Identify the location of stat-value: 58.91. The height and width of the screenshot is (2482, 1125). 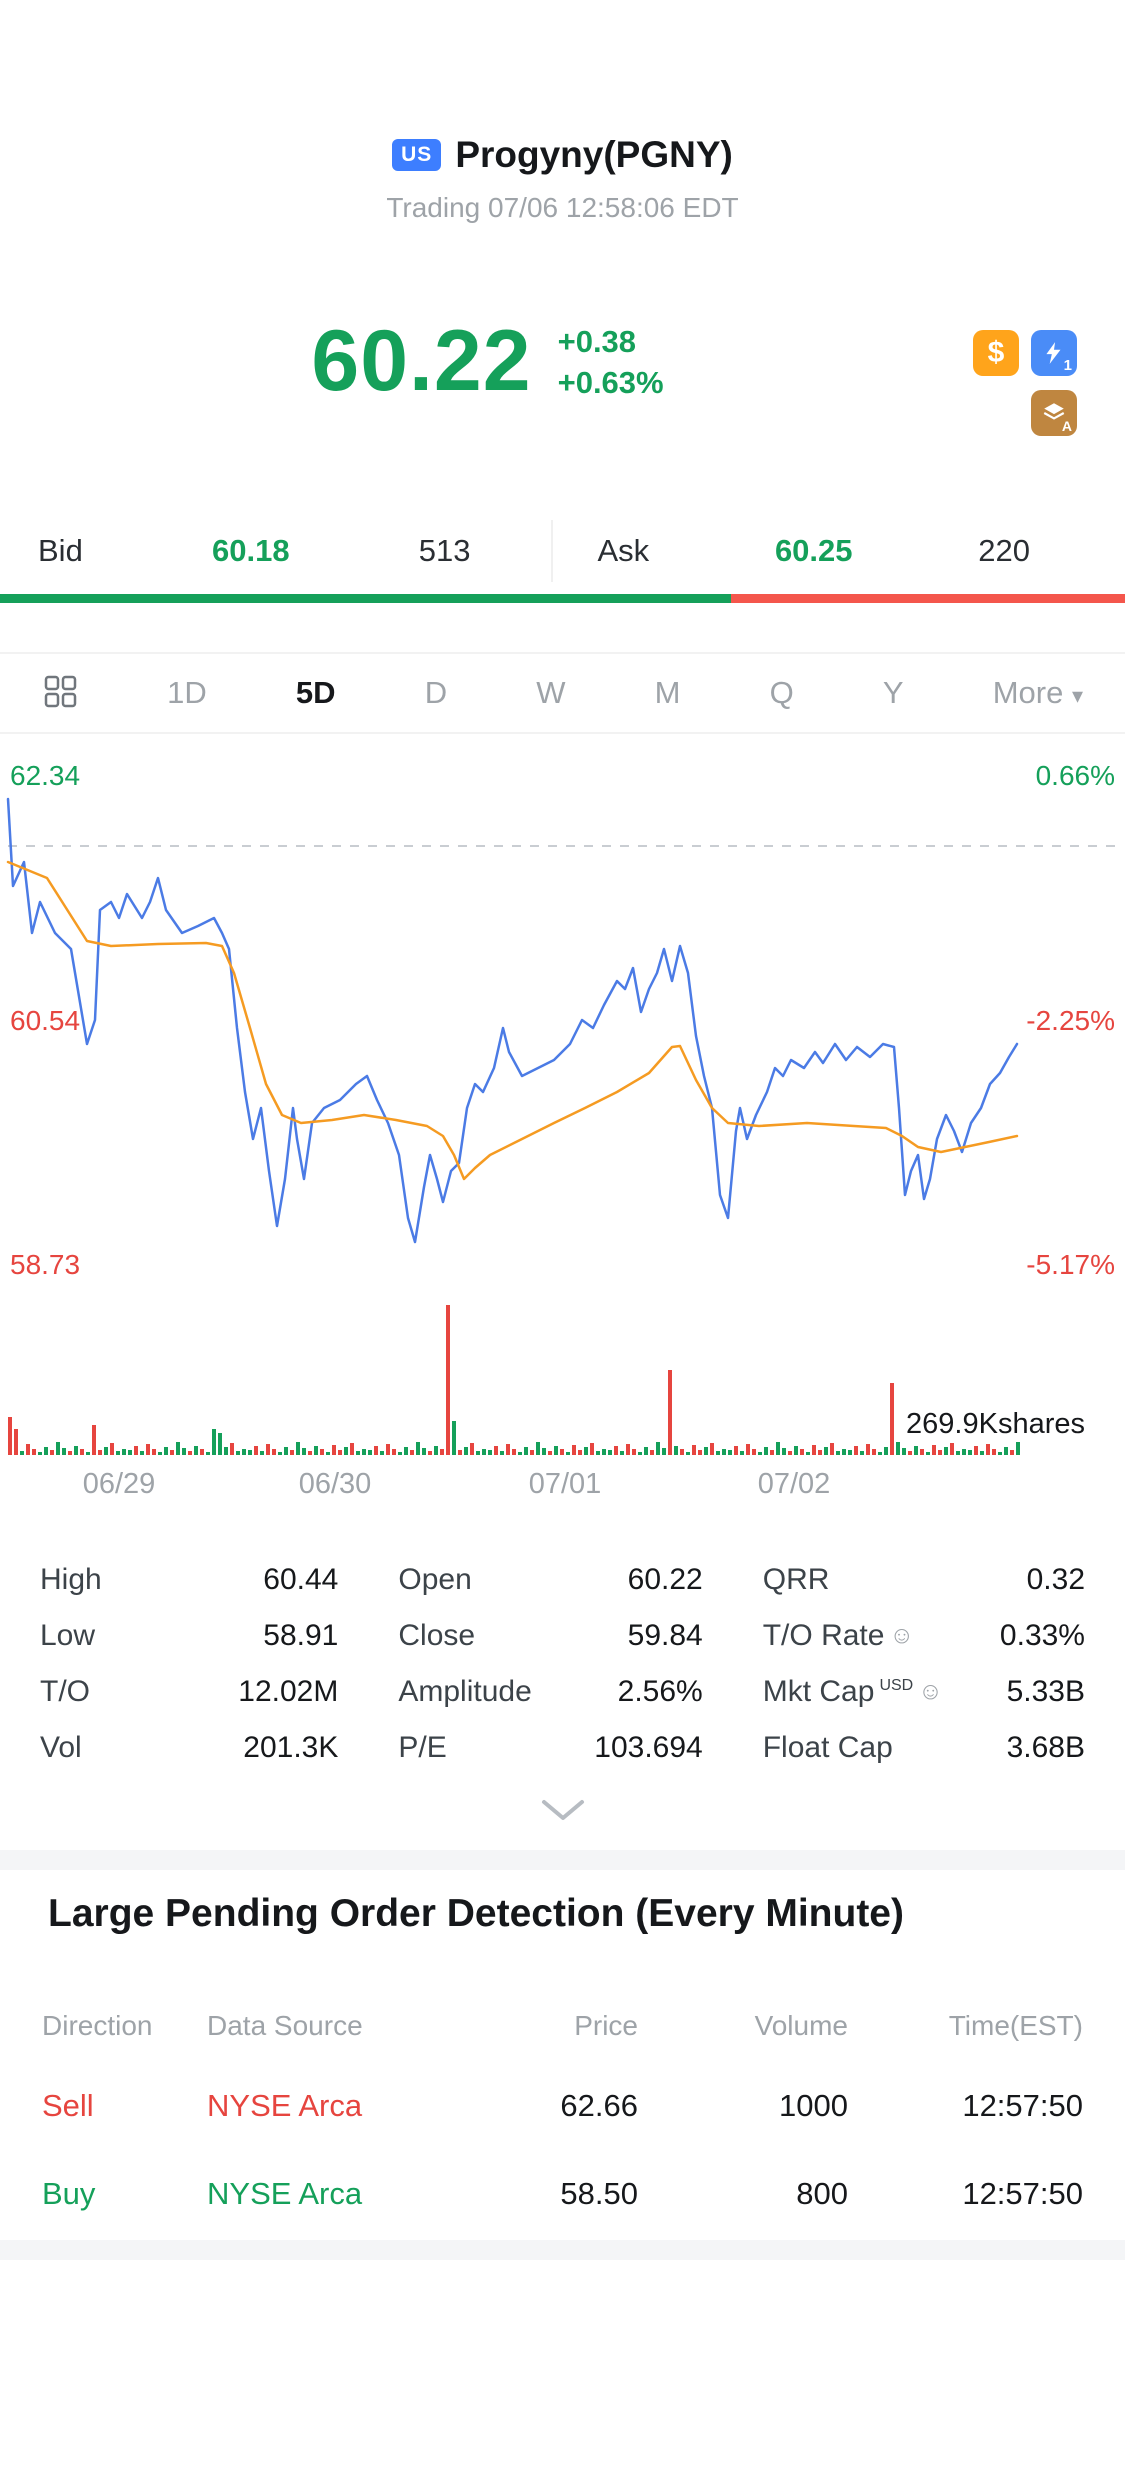
(301, 1635).